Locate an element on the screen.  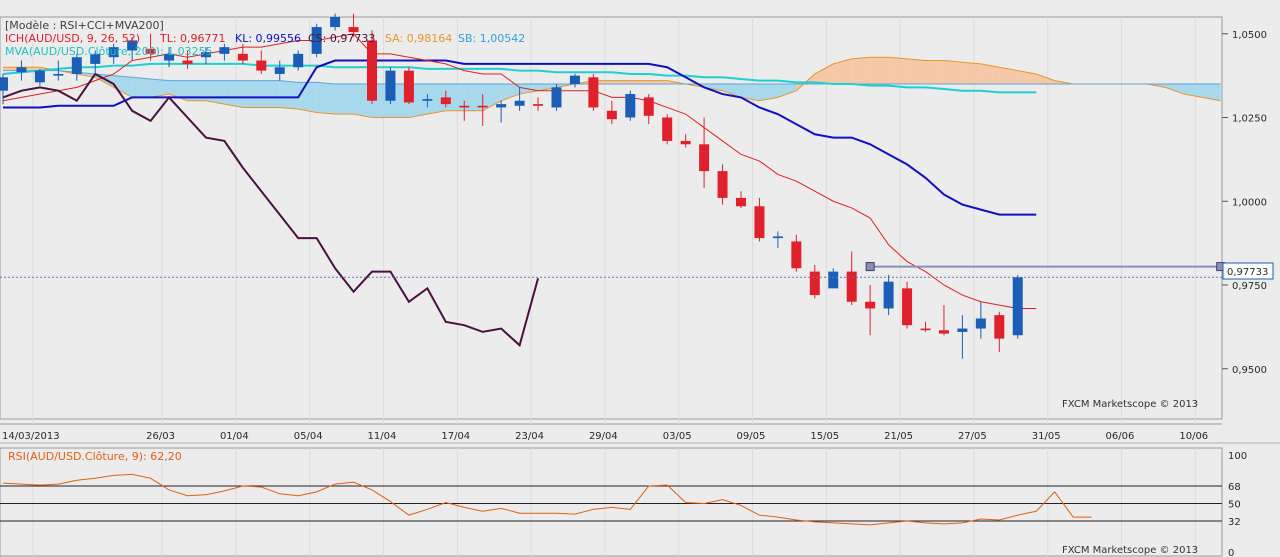
line-handle-start is located at coordinates (870, 267).